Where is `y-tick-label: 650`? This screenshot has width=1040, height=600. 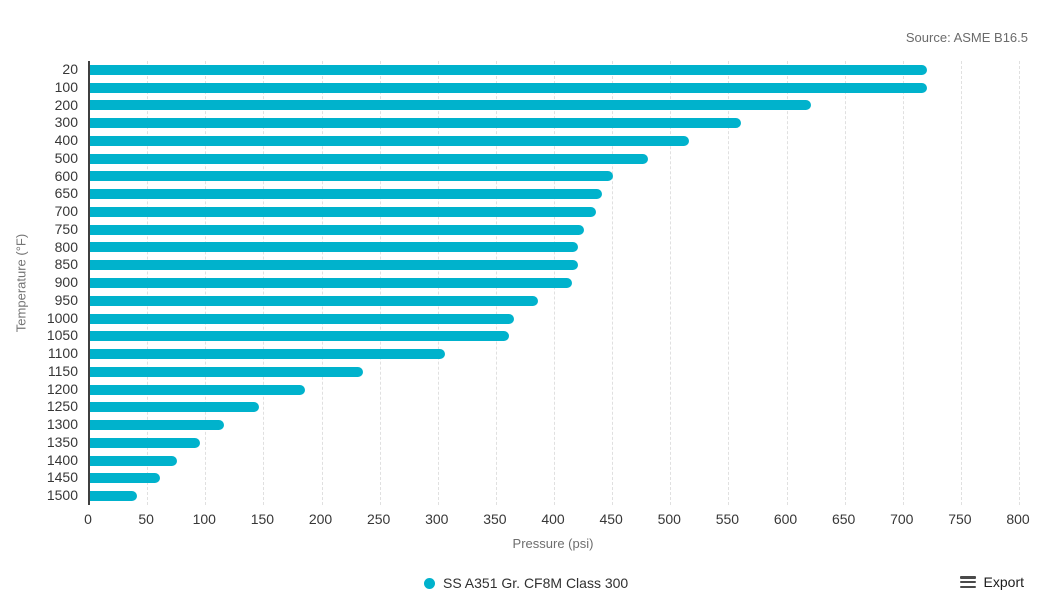 y-tick-label: 650 is located at coordinates (66, 193).